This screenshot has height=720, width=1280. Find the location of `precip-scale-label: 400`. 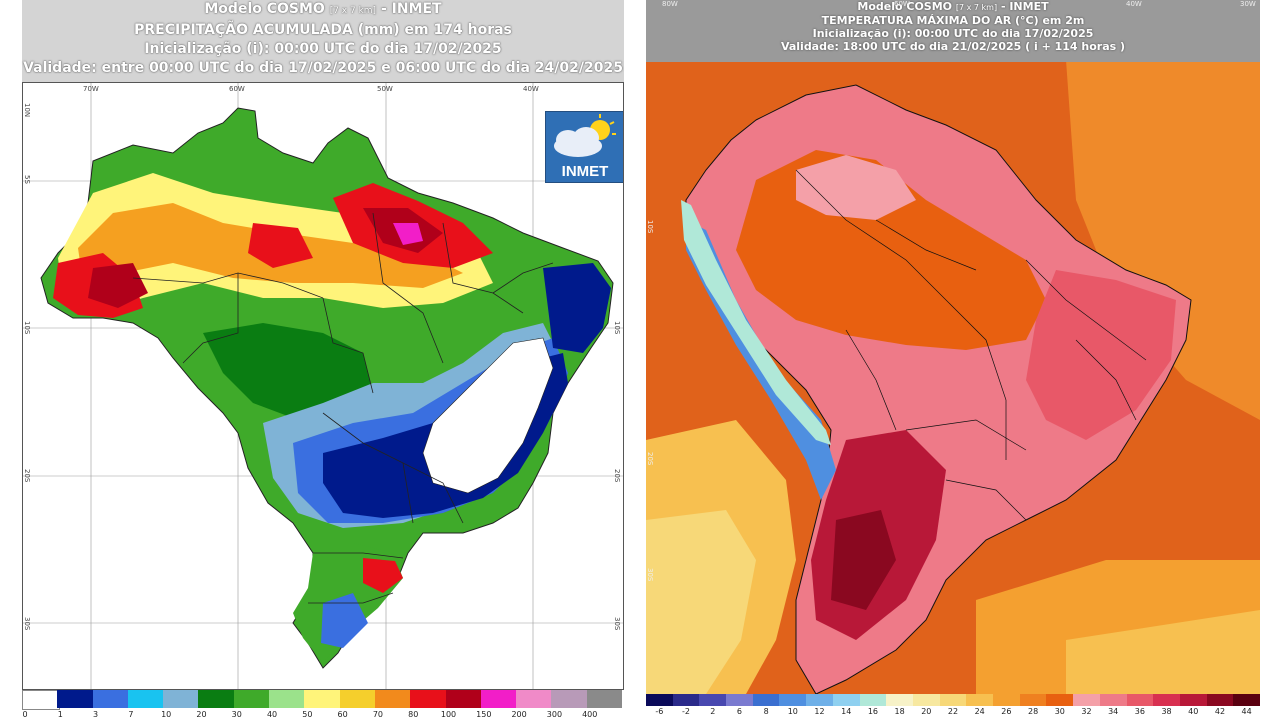

precip-scale-label: 400 is located at coordinates (590, 714).